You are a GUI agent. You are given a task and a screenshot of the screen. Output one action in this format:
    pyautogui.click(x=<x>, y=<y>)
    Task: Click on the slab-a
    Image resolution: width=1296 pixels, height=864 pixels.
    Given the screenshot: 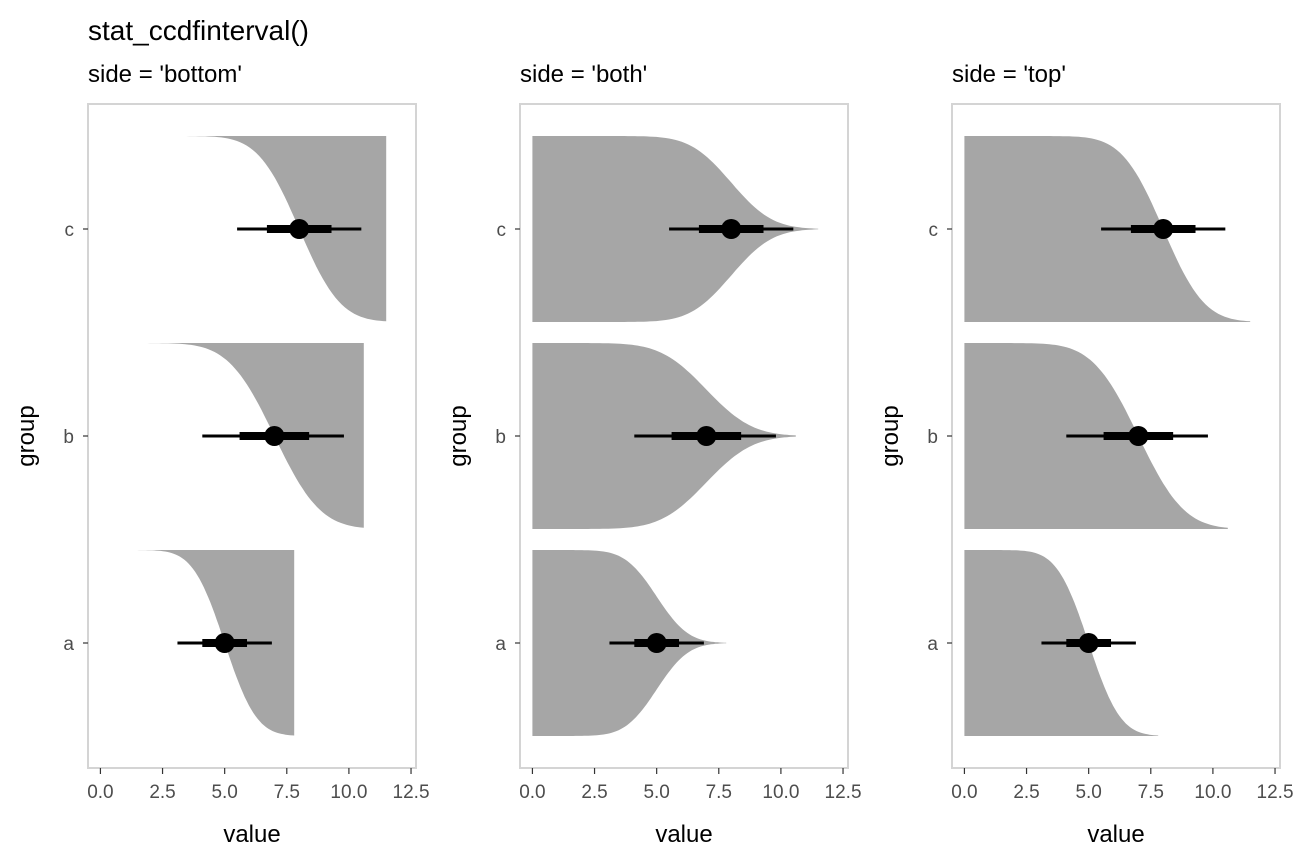 What is the action you would take?
    pyautogui.click(x=197, y=643)
    